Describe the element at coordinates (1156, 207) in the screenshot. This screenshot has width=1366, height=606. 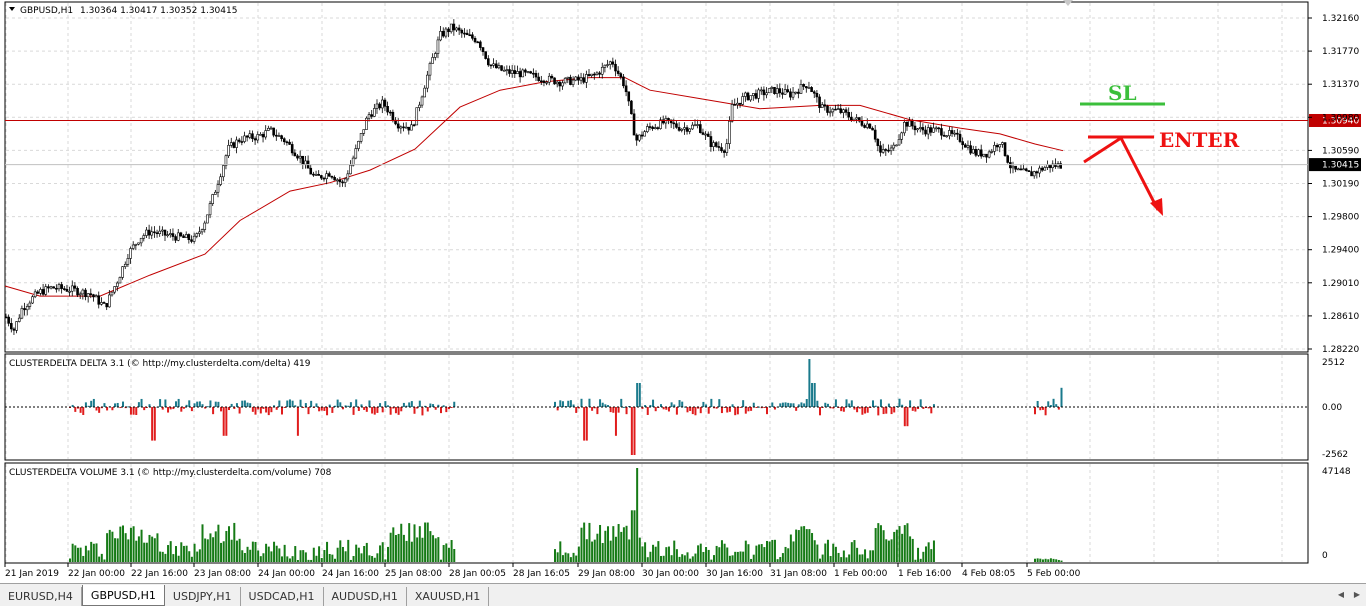
I see `arrow-down-icon` at that location.